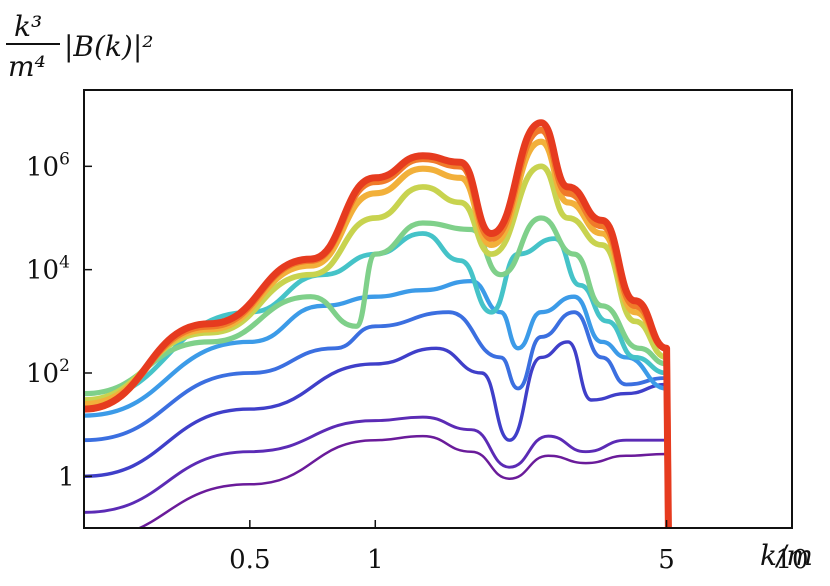 This screenshot has width=830, height=586. What do you see at coordinates (48, 269) in the screenshot?
I see `y-tick-label: 10⁴` at bounding box center [48, 269].